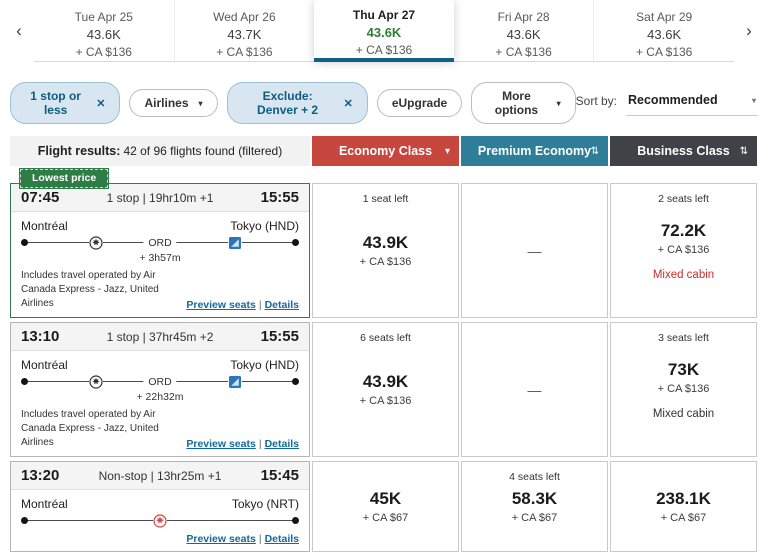 The image size is (768, 552). I want to click on route-line: ORD, so click(160, 382).